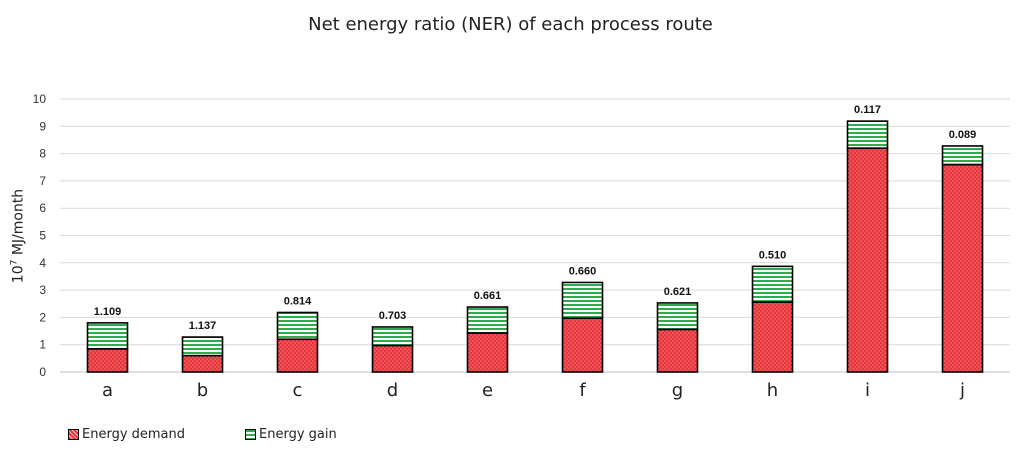  Describe the element at coordinates (42, 263) in the screenshot. I see `y-tick-label: 4` at that location.